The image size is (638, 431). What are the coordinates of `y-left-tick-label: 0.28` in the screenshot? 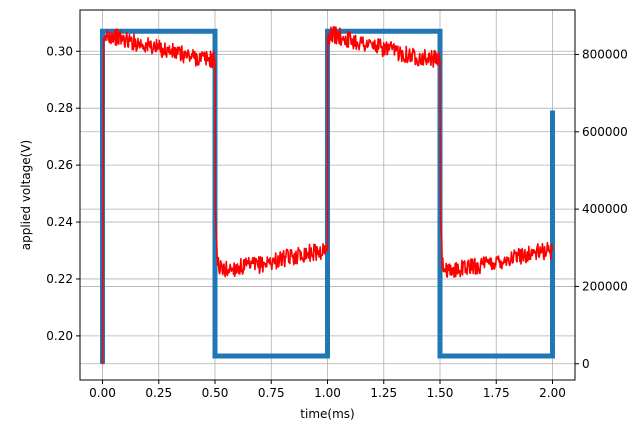 It's located at (59, 108).